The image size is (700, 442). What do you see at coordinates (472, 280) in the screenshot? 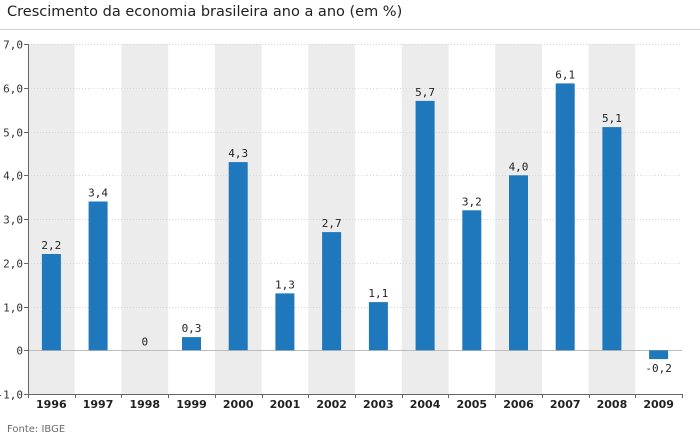
I see `bar-2005` at bounding box center [472, 280].